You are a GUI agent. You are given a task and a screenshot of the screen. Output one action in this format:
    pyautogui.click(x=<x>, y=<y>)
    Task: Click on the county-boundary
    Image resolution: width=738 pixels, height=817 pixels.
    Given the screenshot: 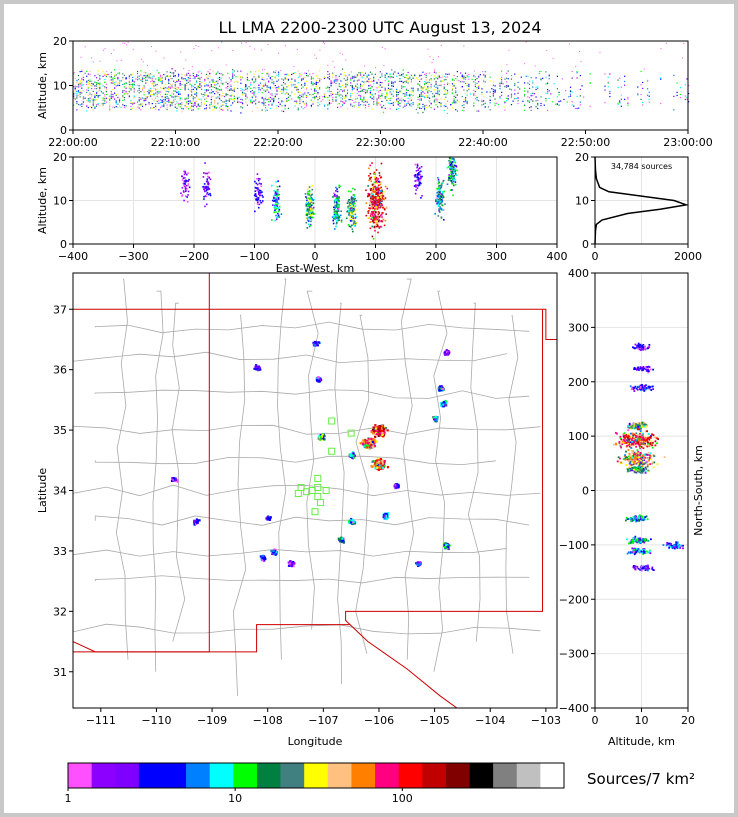 What is the action you would take?
    pyautogui.click(x=282, y=469)
    